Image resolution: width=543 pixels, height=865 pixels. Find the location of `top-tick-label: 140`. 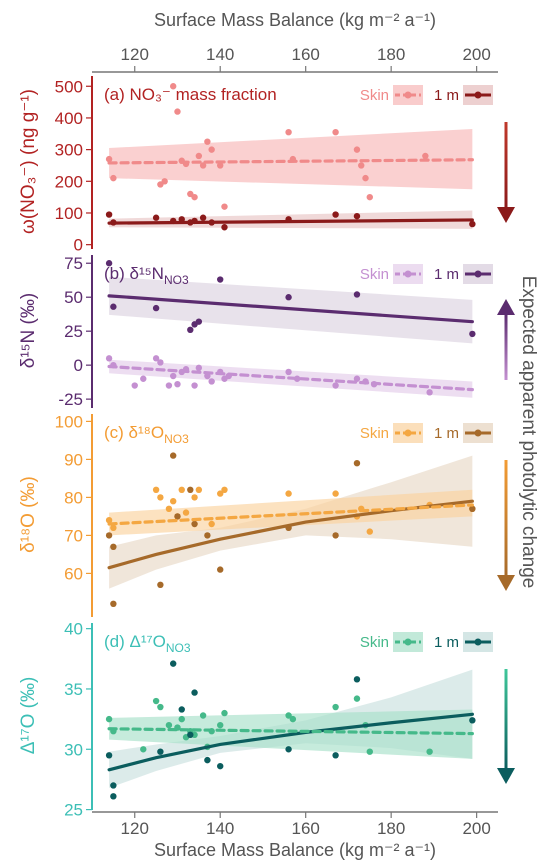

top-tick-label: 140 is located at coordinates (220, 54).